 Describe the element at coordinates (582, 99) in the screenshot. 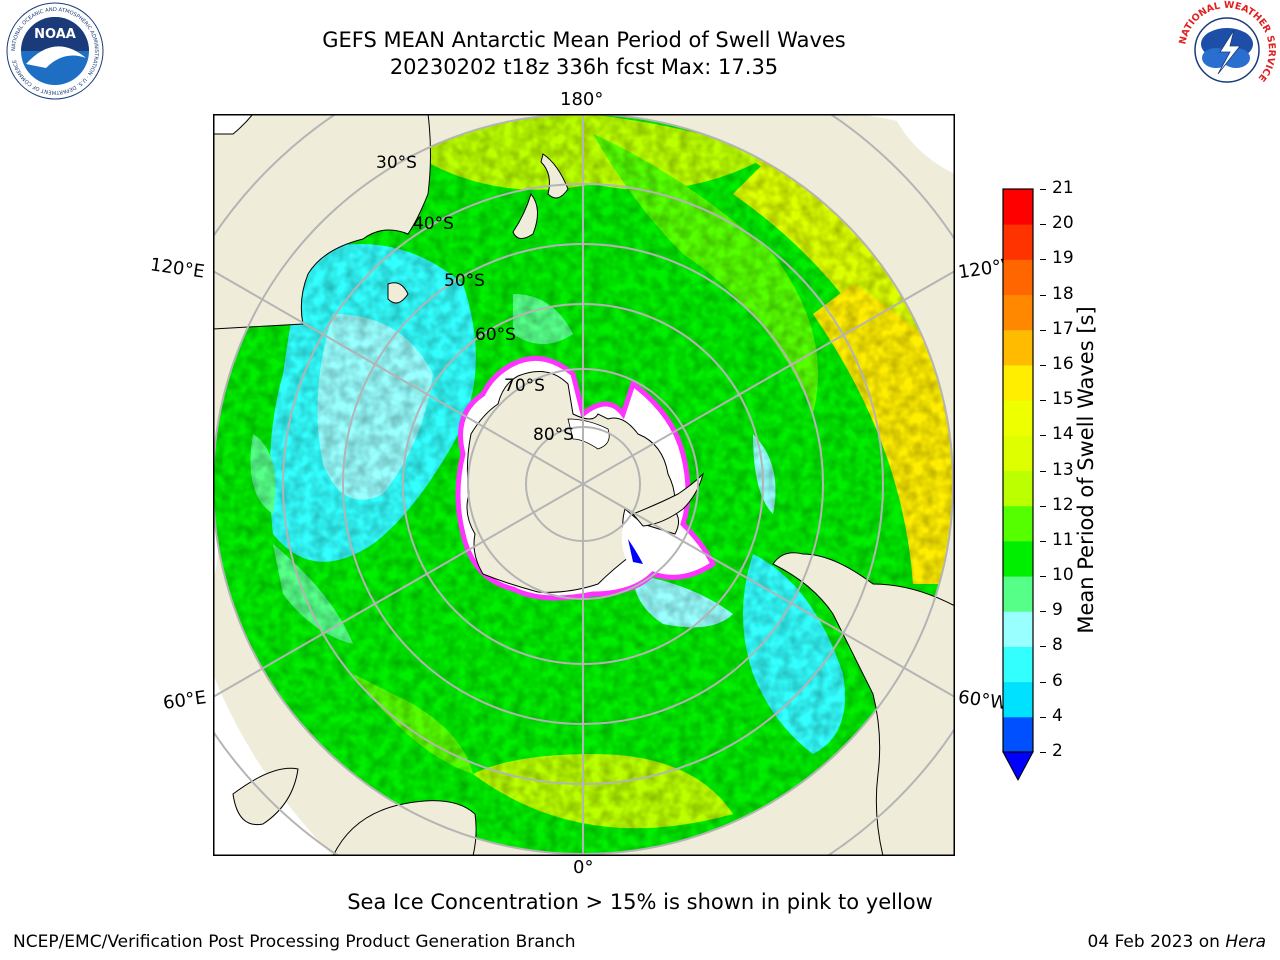

I see `lon-label-180: 180°` at that location.